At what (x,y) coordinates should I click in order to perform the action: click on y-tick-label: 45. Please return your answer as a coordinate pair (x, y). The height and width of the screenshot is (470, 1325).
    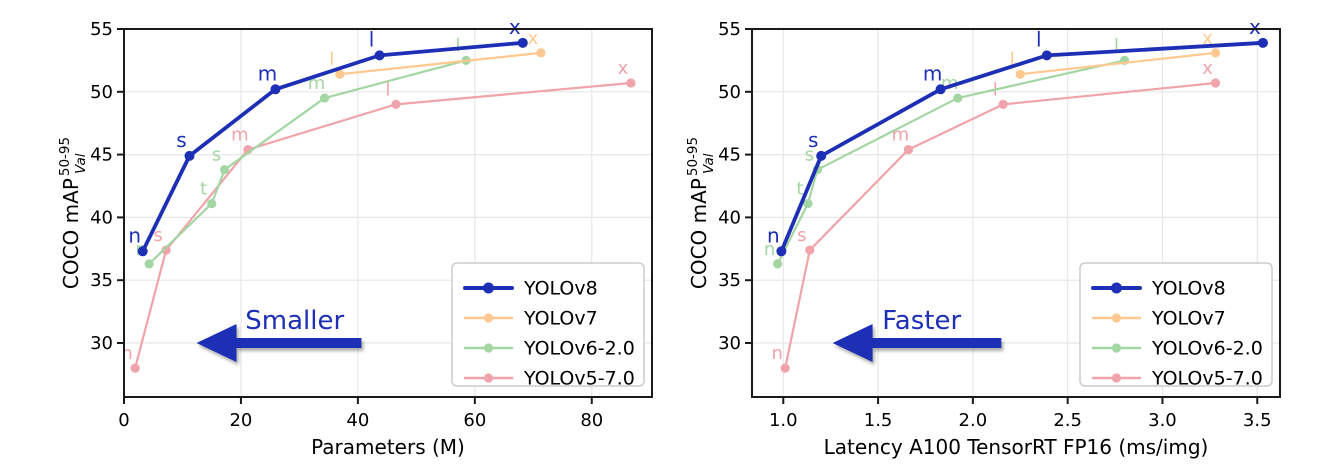
    Looking at the image, I should click on (729, 155).